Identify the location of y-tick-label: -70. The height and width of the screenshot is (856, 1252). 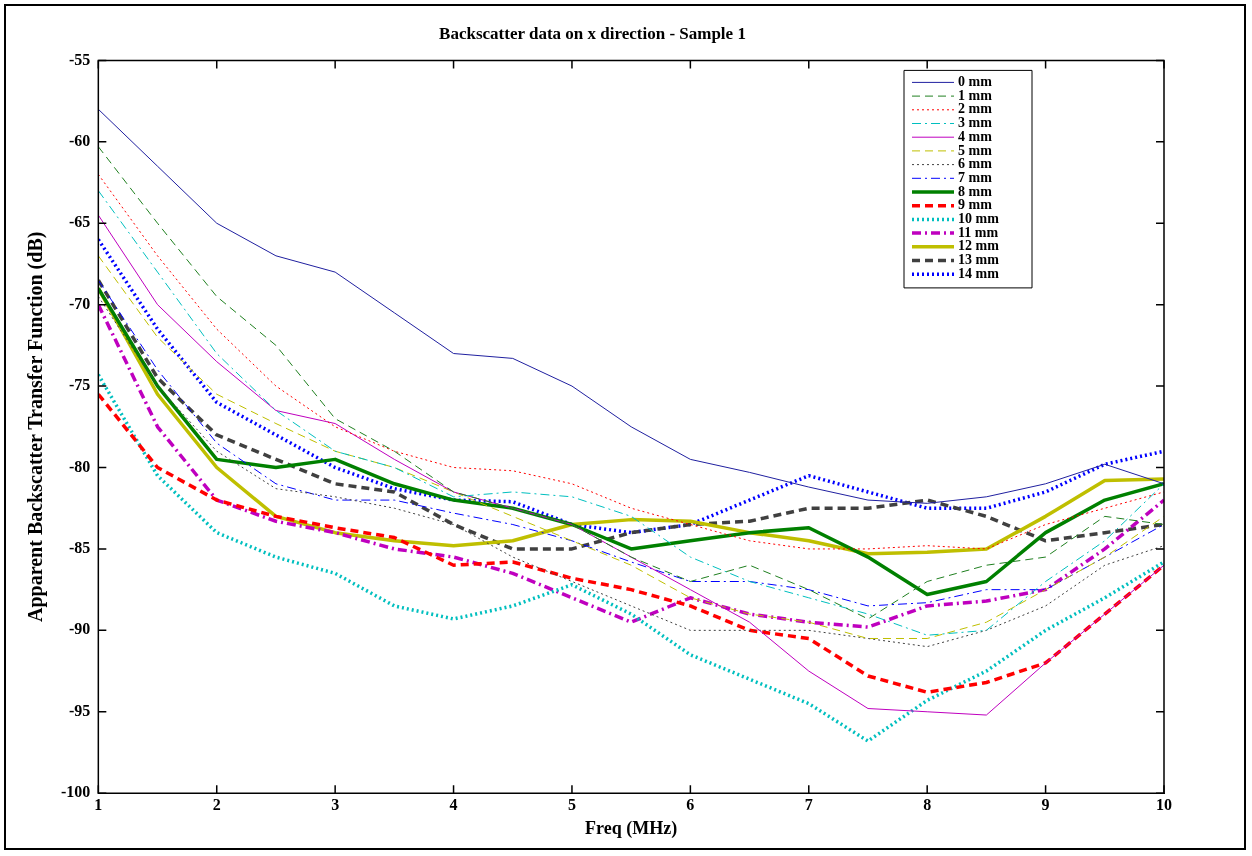
(80, 303).